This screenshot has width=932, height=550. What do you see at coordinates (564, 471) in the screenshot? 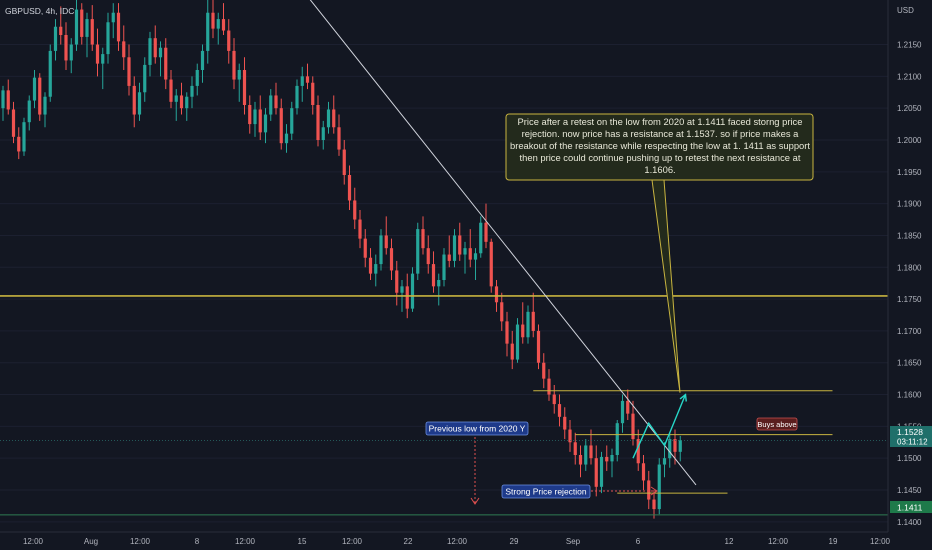
I see `annotations` at bounding box center [564, 471].